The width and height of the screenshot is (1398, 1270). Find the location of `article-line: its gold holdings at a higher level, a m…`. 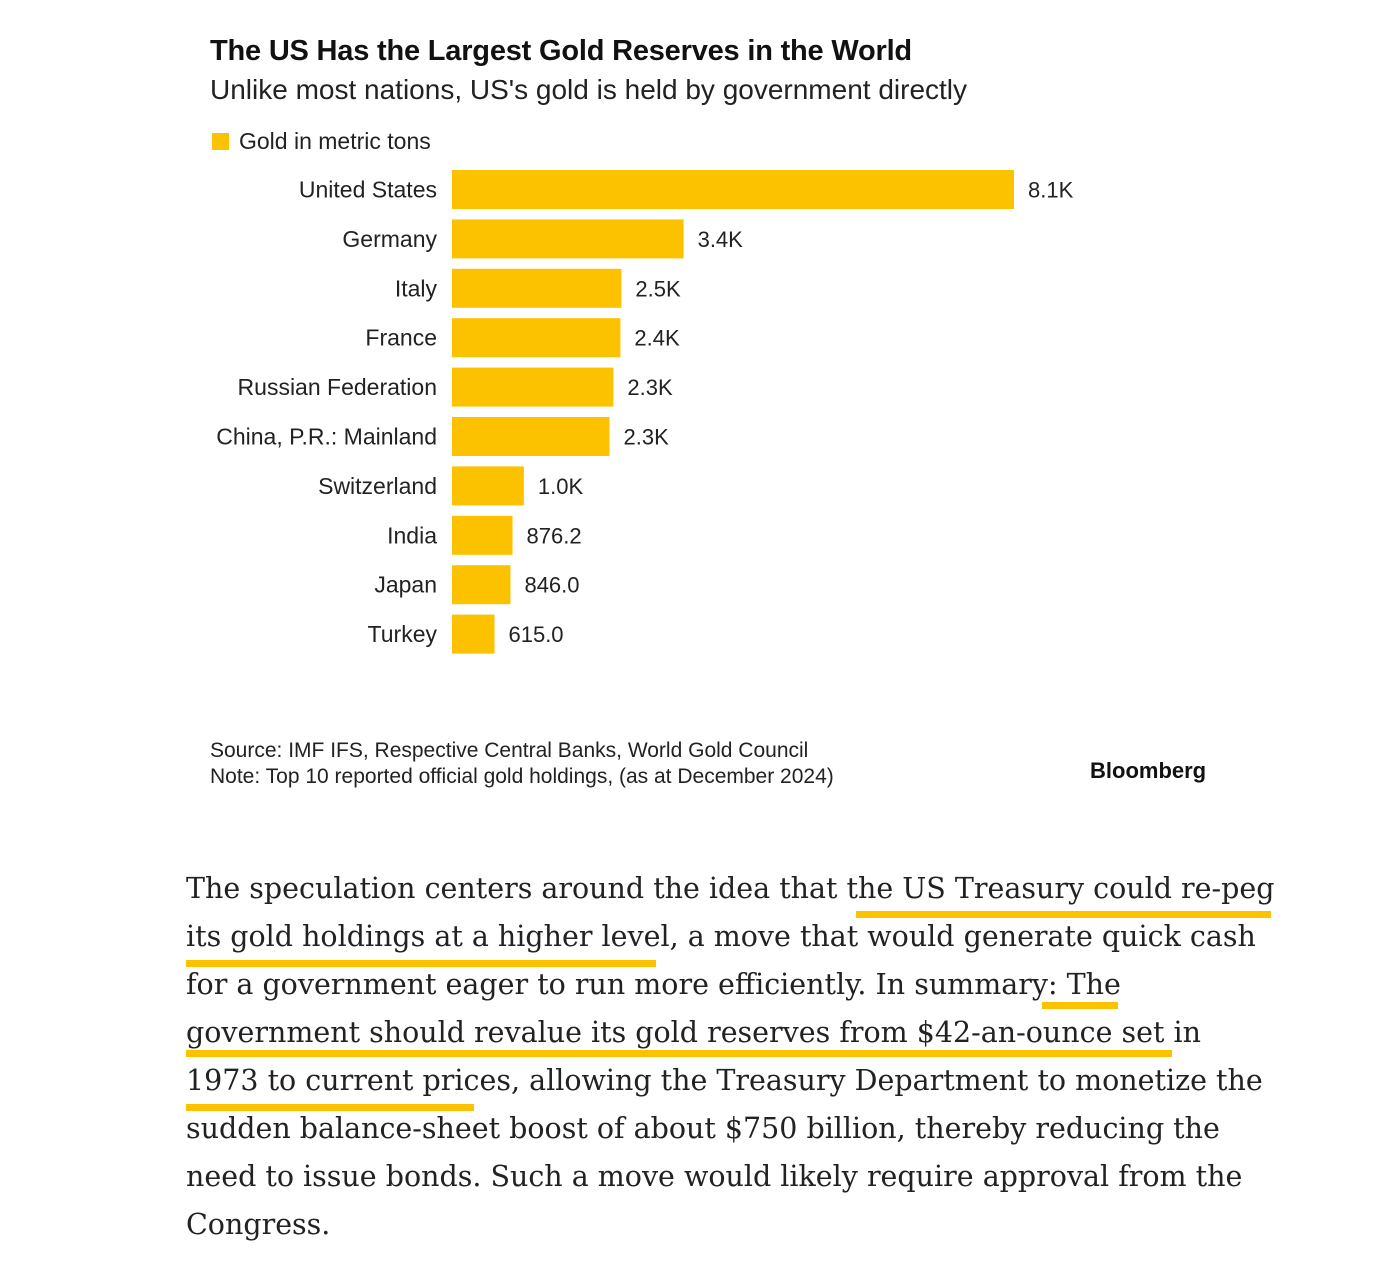

article-line: its gold holdings at a higher level, a m… is located at coordinates (721, 936).